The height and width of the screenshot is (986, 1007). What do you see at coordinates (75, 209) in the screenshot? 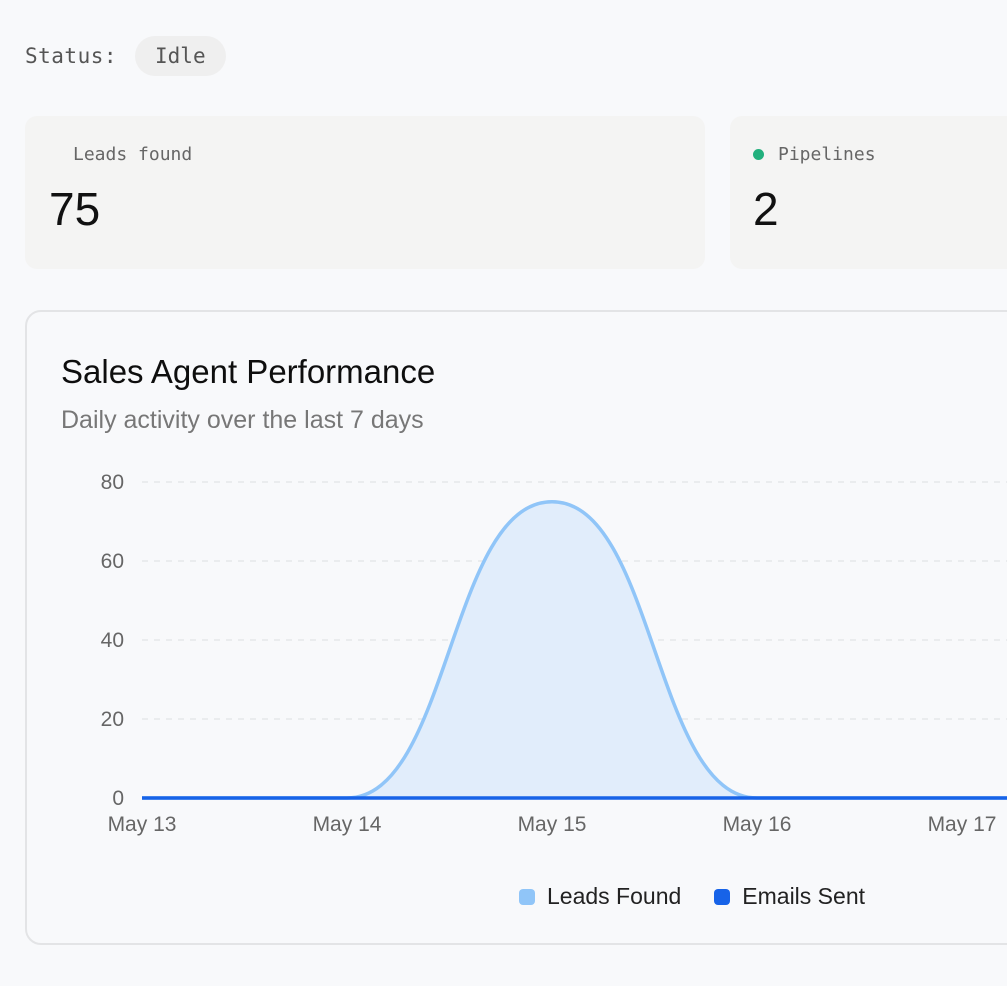
I see `leads-found-value: 75` at bounding box center [75, 209].